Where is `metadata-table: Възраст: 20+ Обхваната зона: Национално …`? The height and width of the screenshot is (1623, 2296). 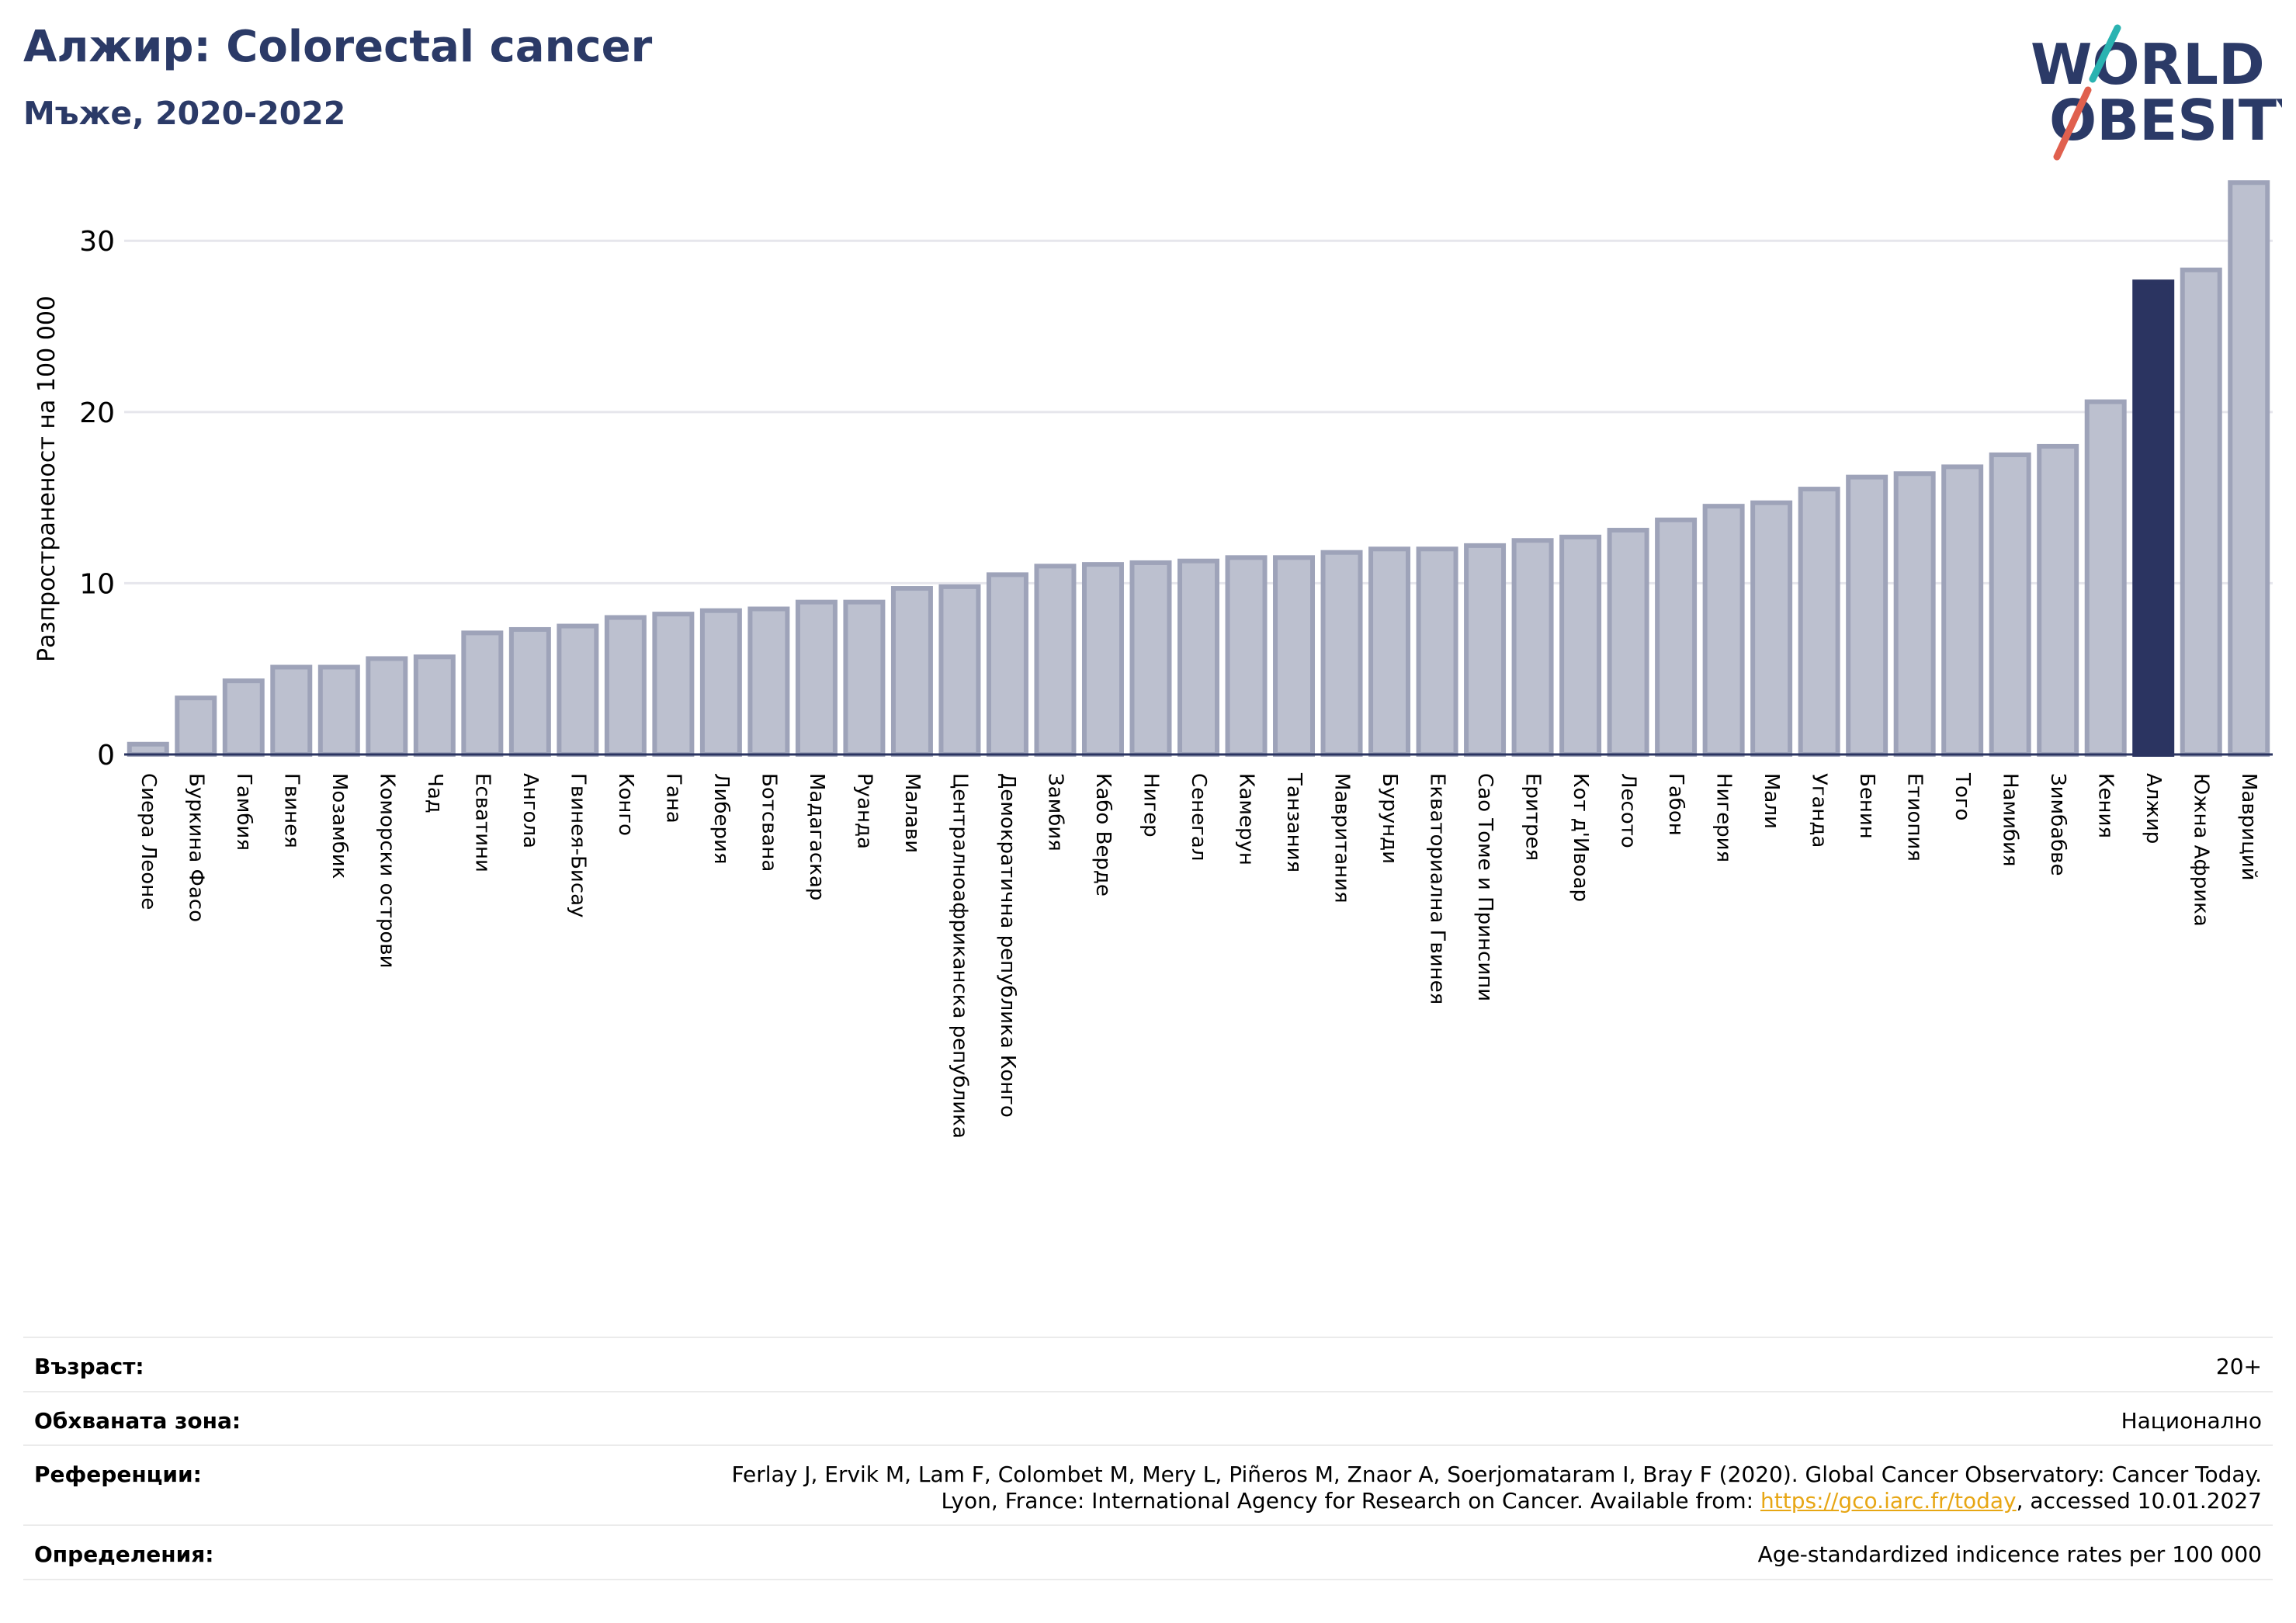 metadata-table: Възраст: 20+ Обхваната зона: Национално … is located at coordinates (1148, 1458).